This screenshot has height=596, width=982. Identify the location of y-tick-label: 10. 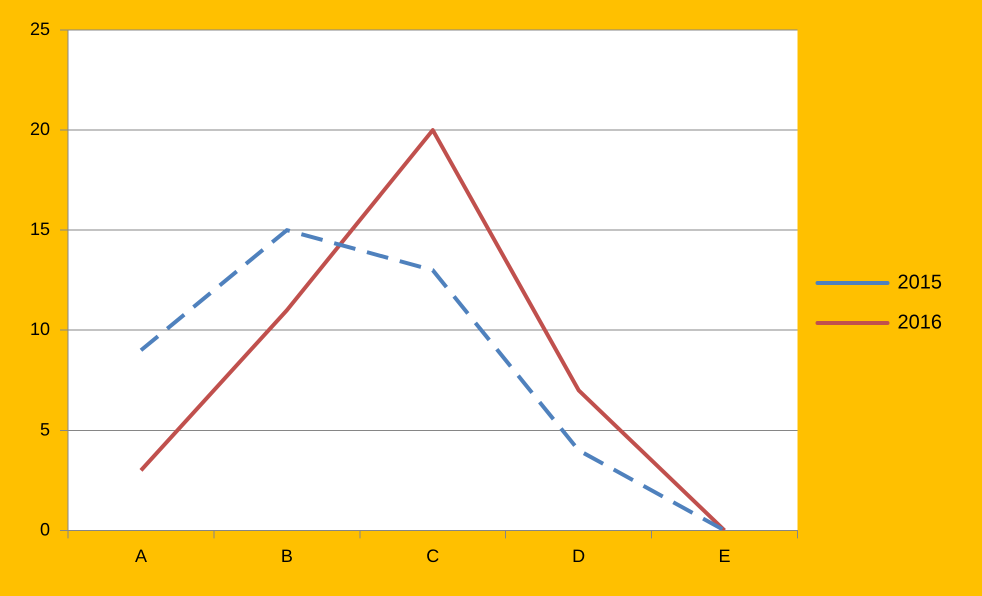
(40, 329).